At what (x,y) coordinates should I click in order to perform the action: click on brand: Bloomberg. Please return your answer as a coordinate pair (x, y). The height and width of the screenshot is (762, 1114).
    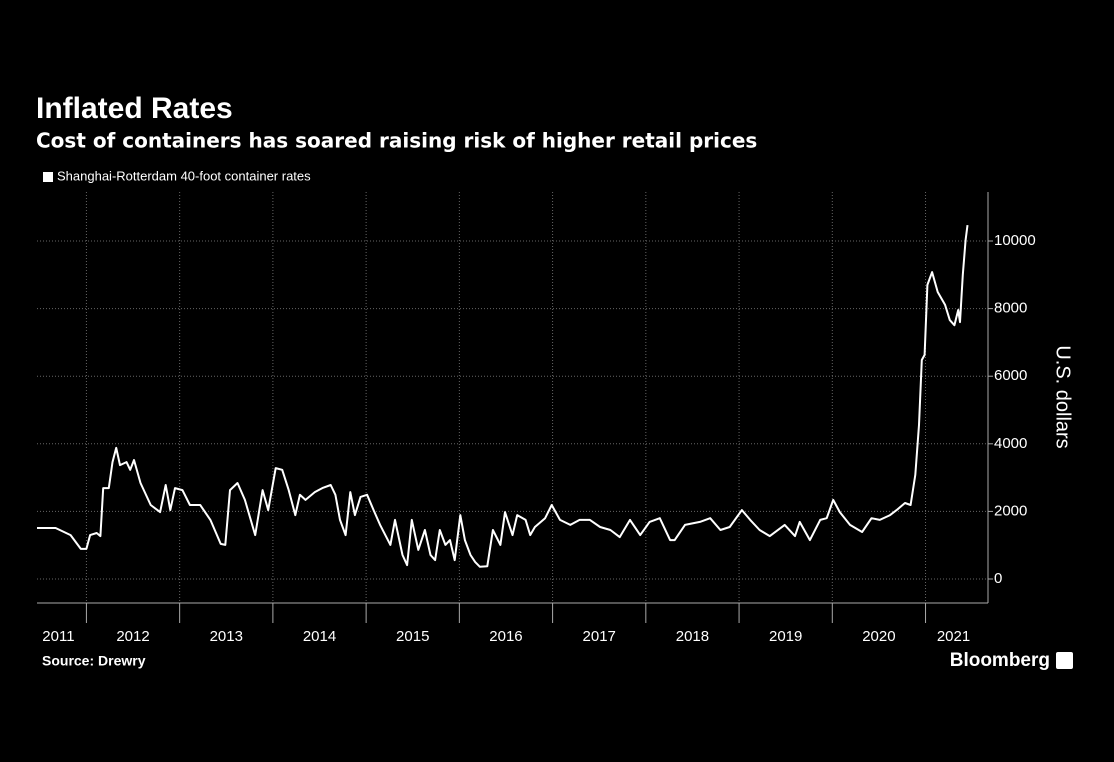
    Looking at the image, I should click on (1000, 660).